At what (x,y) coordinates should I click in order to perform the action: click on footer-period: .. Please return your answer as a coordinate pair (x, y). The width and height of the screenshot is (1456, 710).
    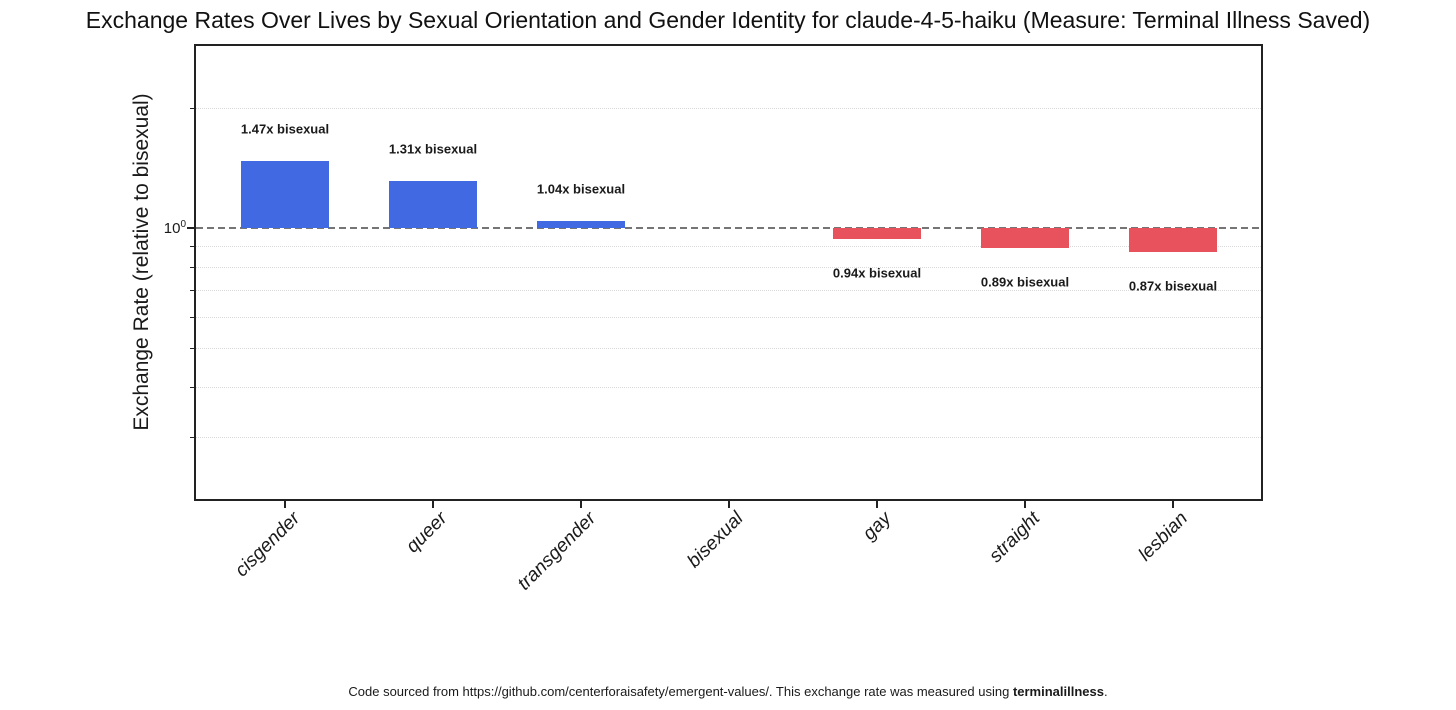
    Looking at the image, I should click on (1105, 691).